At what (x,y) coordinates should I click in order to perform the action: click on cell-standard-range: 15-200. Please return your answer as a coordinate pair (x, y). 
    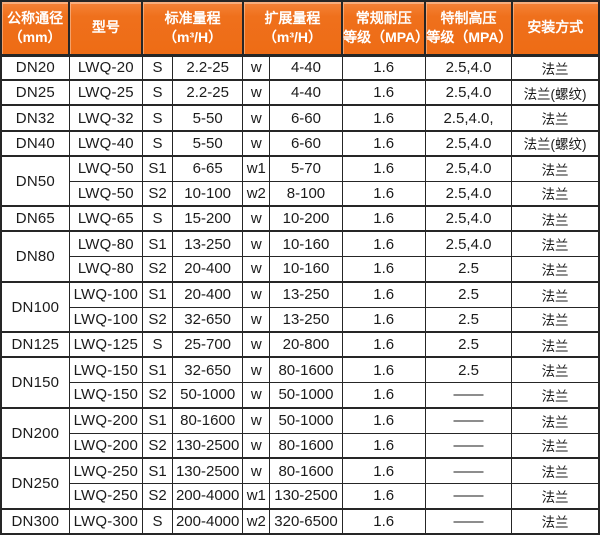
    Looking at the image, I should click on (208, 218).